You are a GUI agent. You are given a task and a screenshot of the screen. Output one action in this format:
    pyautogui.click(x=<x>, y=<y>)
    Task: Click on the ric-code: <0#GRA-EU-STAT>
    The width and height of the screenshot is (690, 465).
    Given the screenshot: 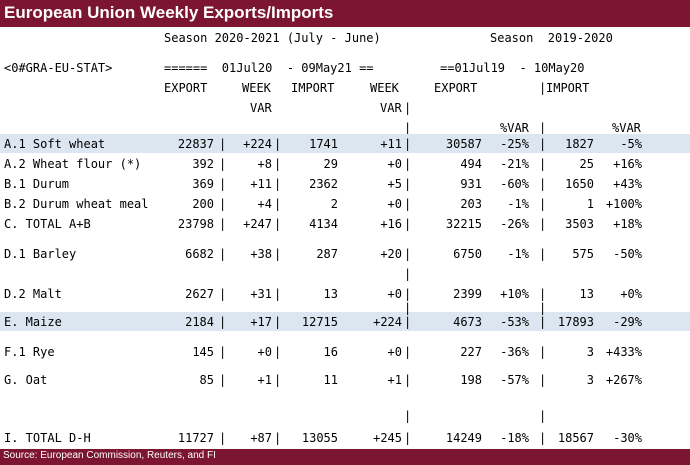 What is the action you would take?
    pyautogui.click(x=58, y=68)
    